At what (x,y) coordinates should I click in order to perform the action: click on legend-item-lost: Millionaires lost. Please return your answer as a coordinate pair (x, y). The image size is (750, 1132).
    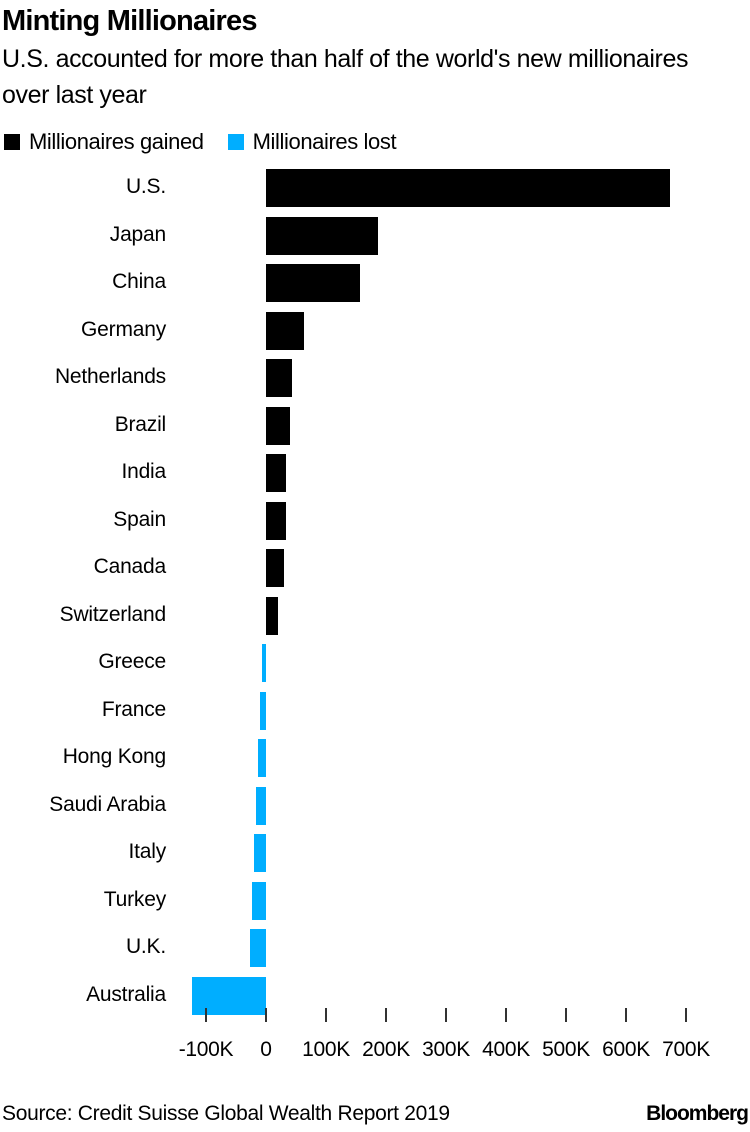
    Looking at the image, I should click on (312, 142).